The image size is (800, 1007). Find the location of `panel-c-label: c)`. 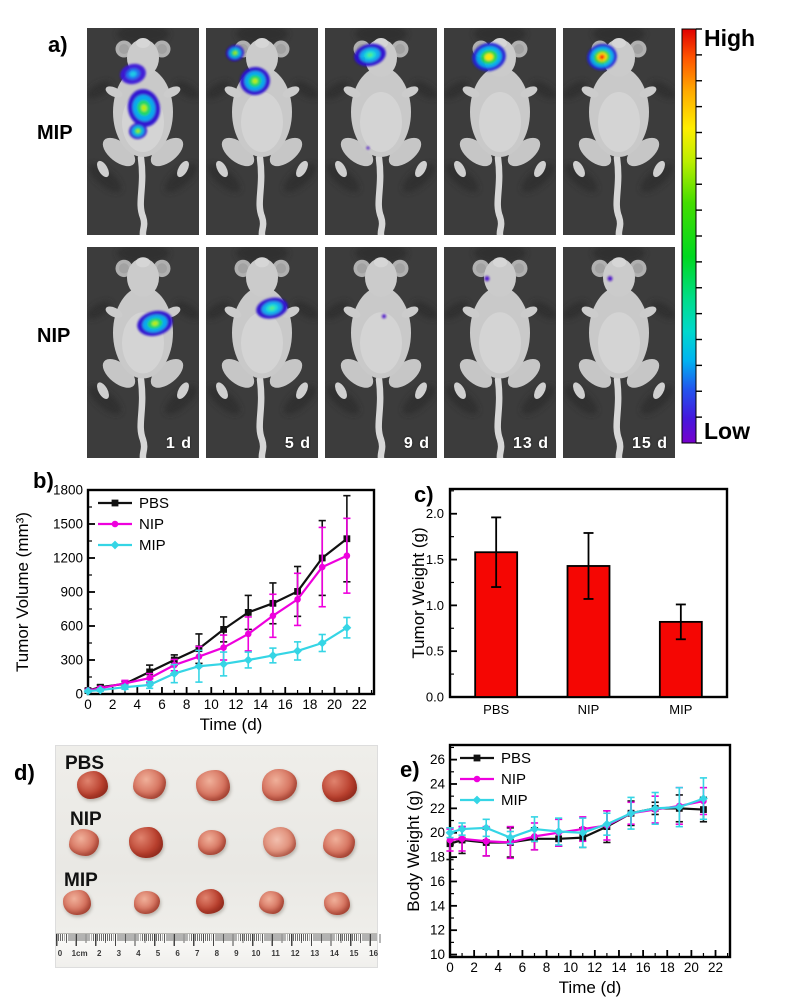

panel-c-label: c) is located at coordinates (424, 494).